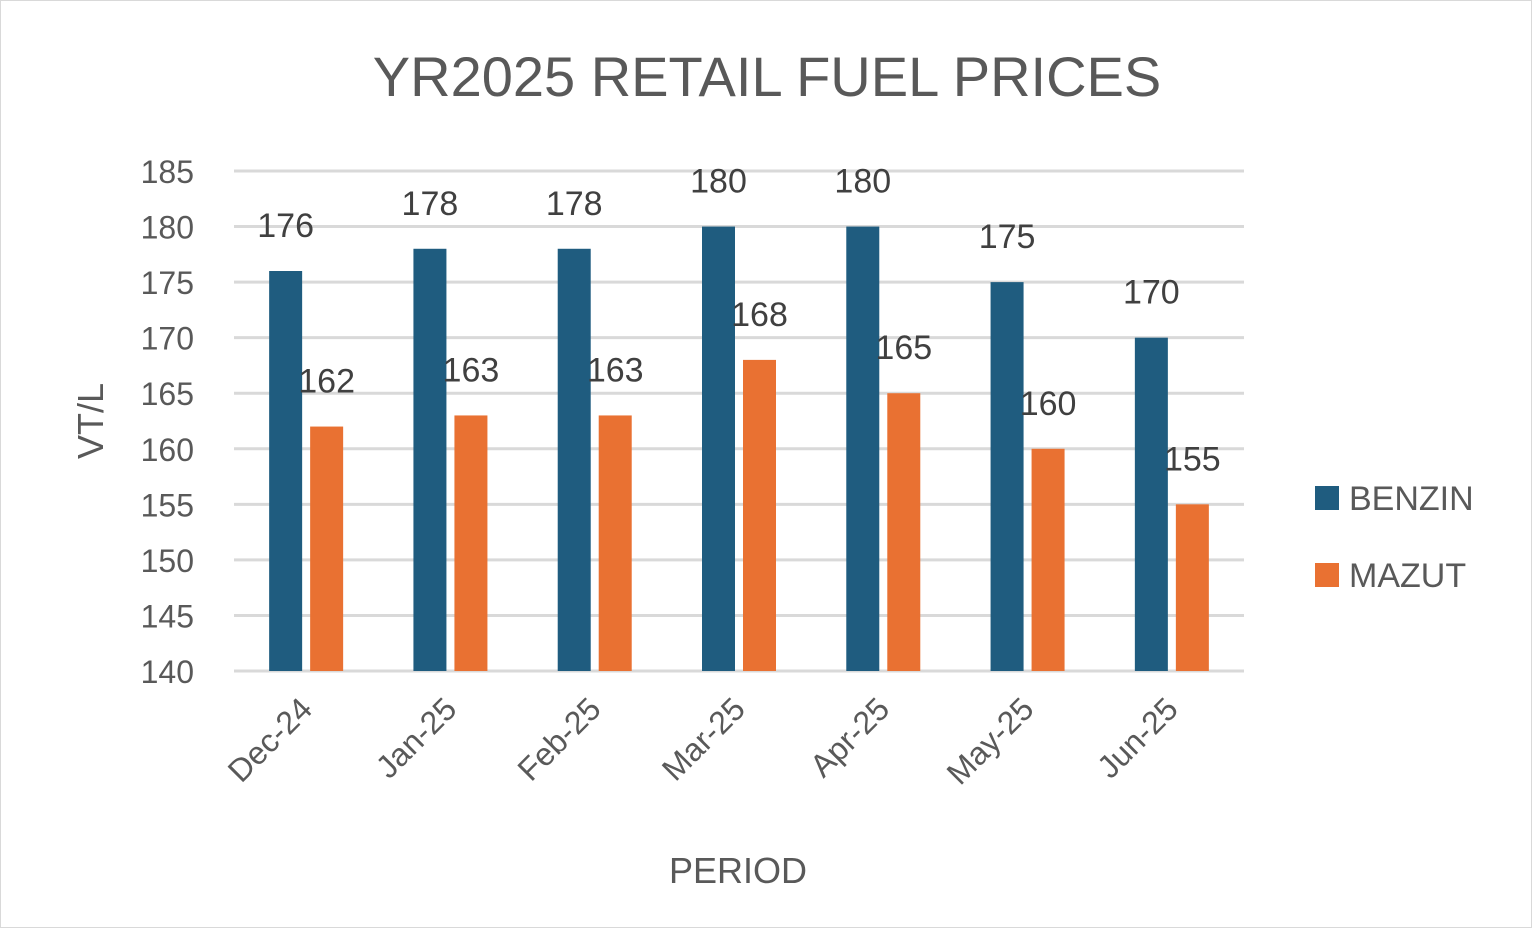 This screenshot has height=932, width=1532. I want to click on chart-title: YR2025 RETAIL FUEL PRICES, so click(767, 76).